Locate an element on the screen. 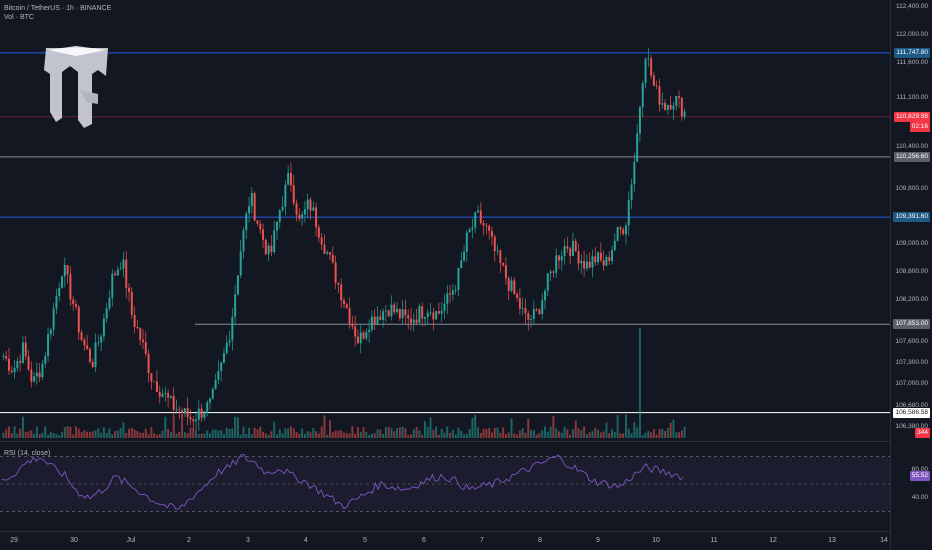  rsi-value-tag: 55.52 is located at coordinates (919, 476).